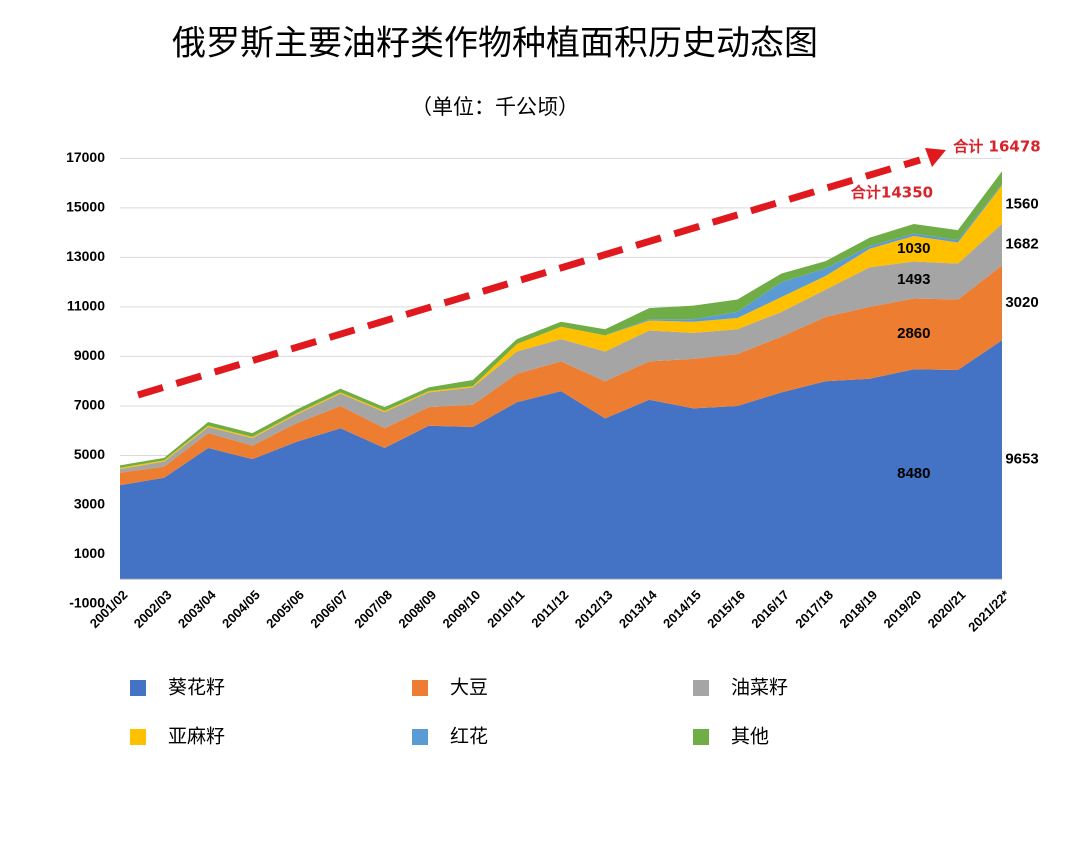 The width and height of the screenshot is (1080, 849). I want to click on x-tick-label: 2016/17, so click(770, 609).